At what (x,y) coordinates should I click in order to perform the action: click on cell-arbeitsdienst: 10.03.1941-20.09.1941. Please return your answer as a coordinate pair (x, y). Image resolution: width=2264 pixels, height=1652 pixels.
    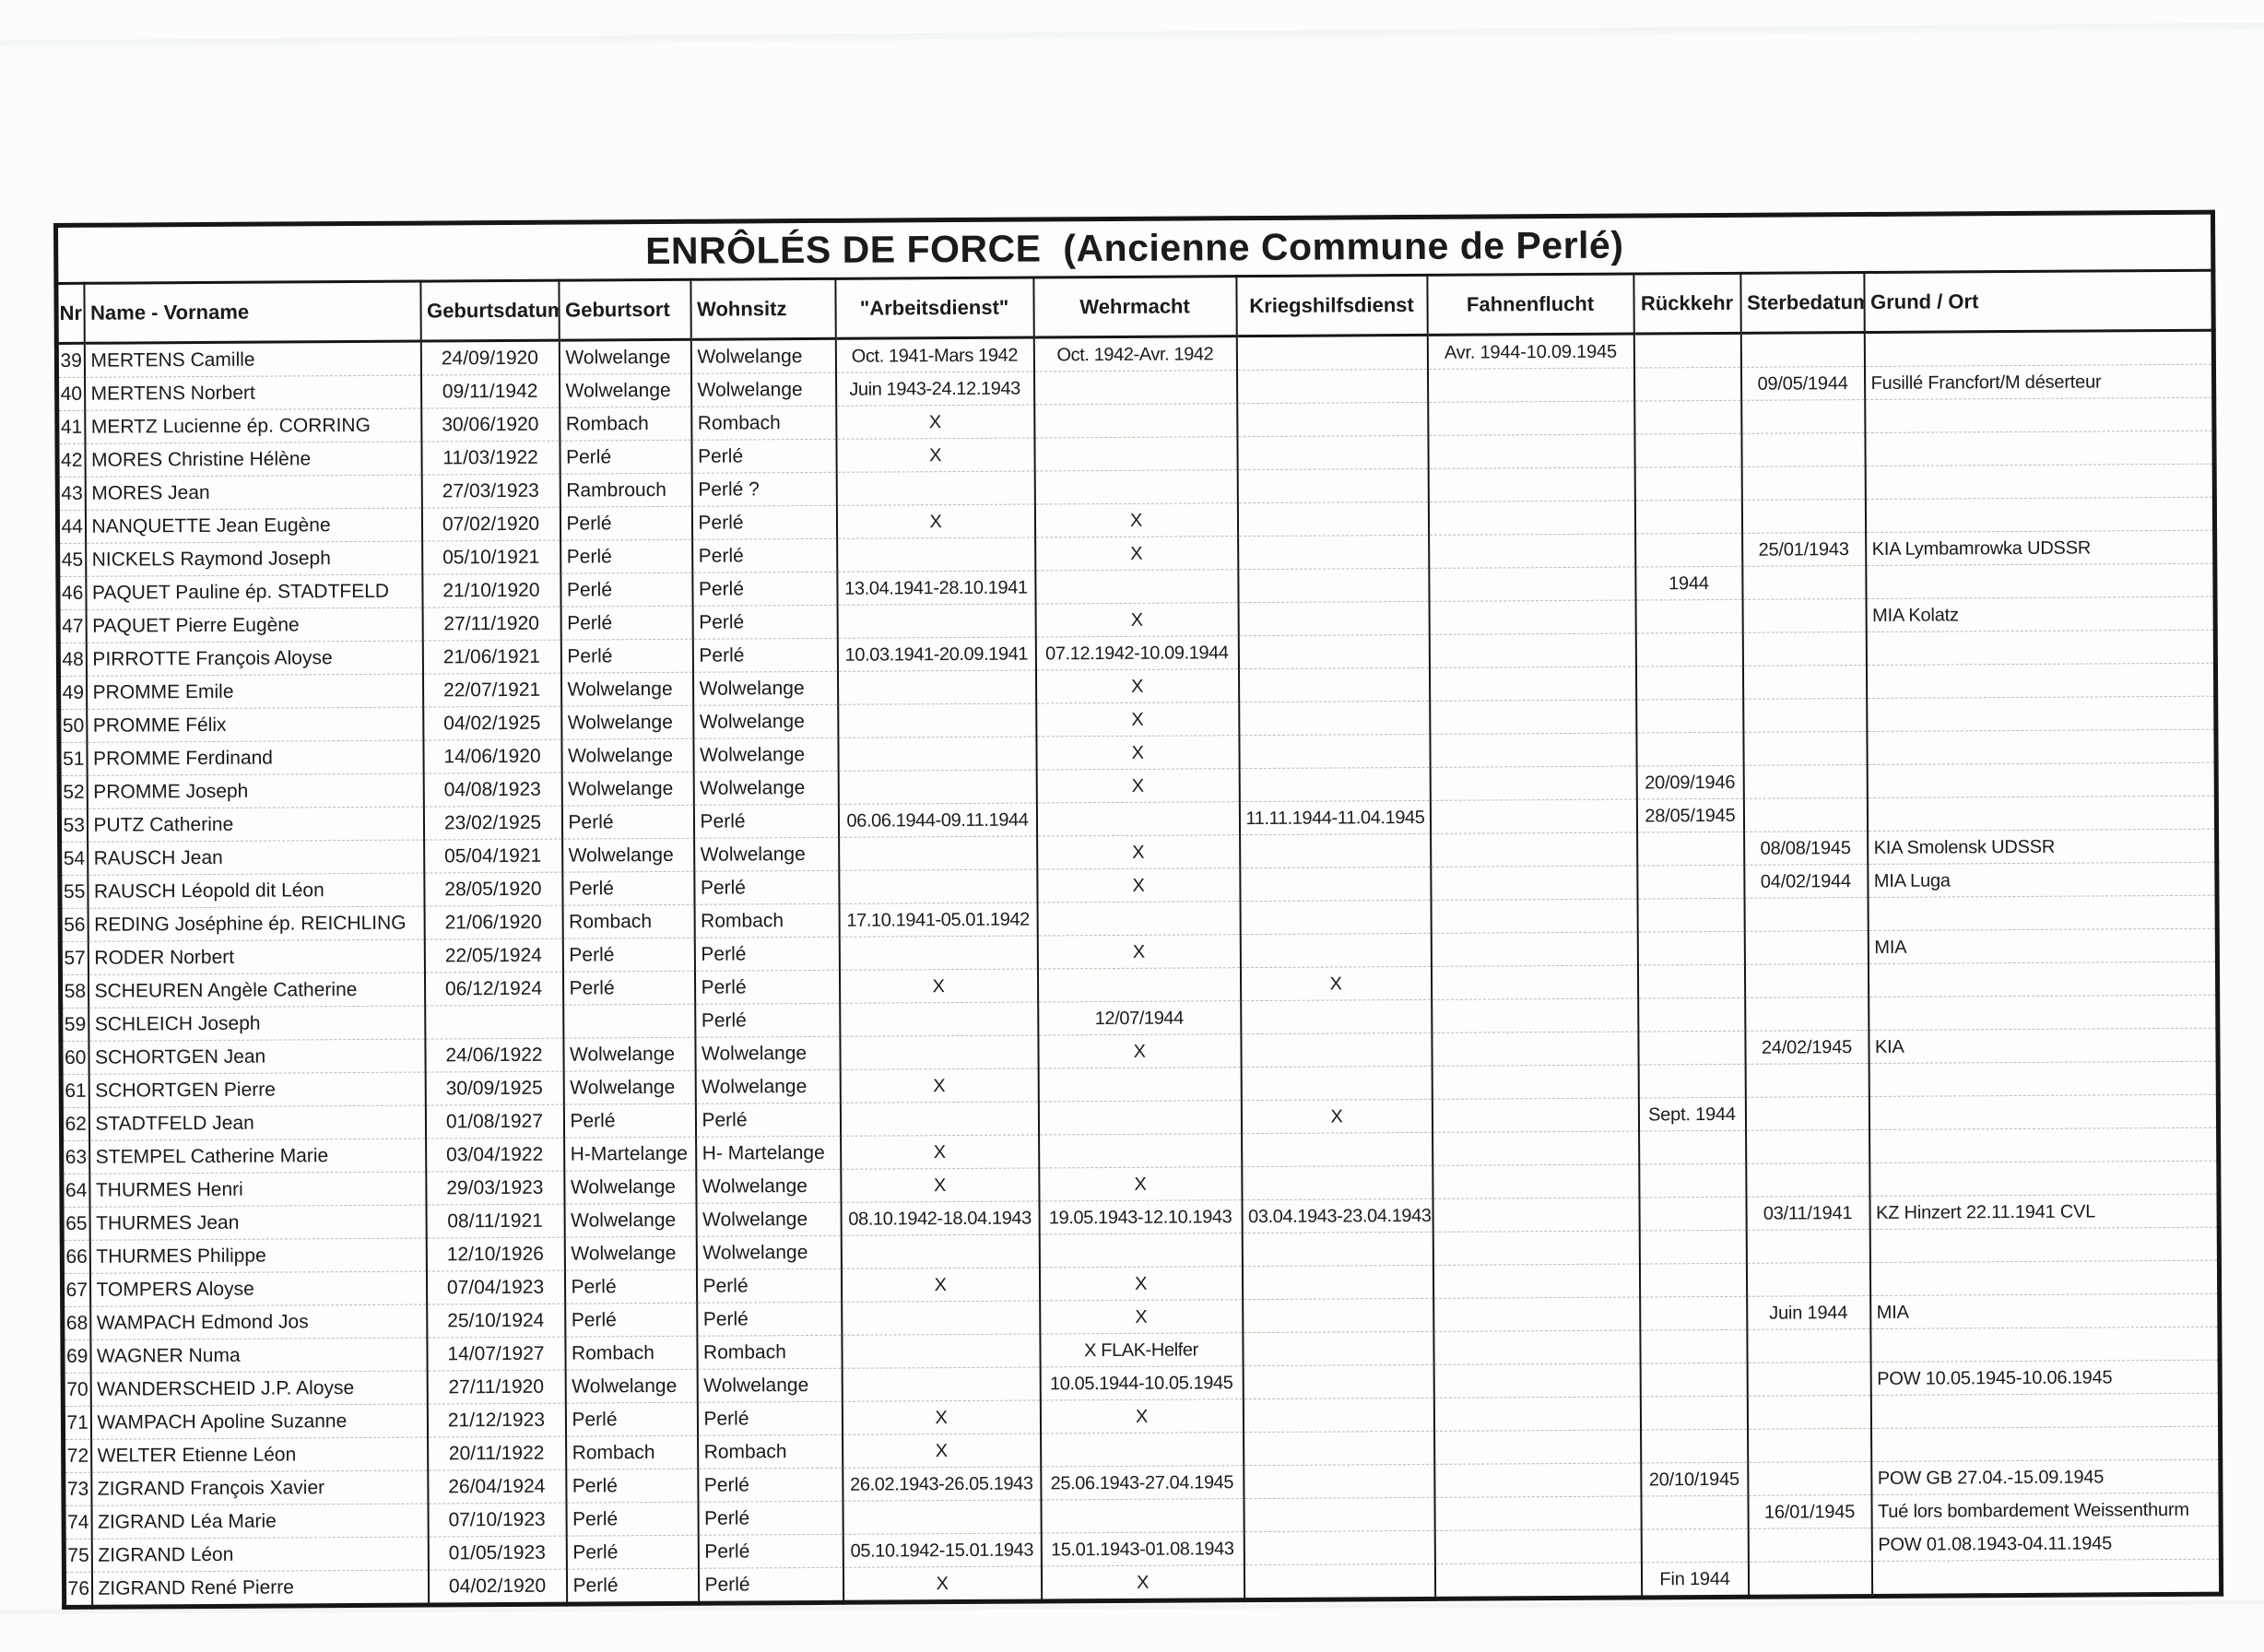
    Looking at the image, I should click on (936, 654).